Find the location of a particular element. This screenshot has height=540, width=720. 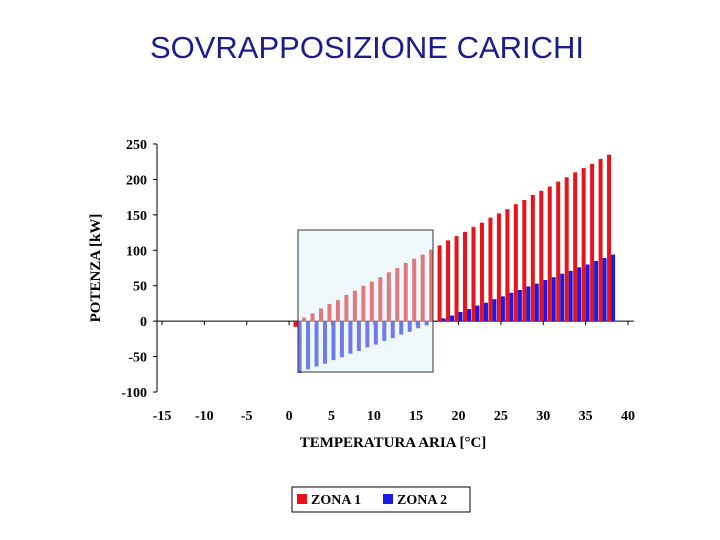

x-tick-label: 0 is located at coordinates (289, 416).